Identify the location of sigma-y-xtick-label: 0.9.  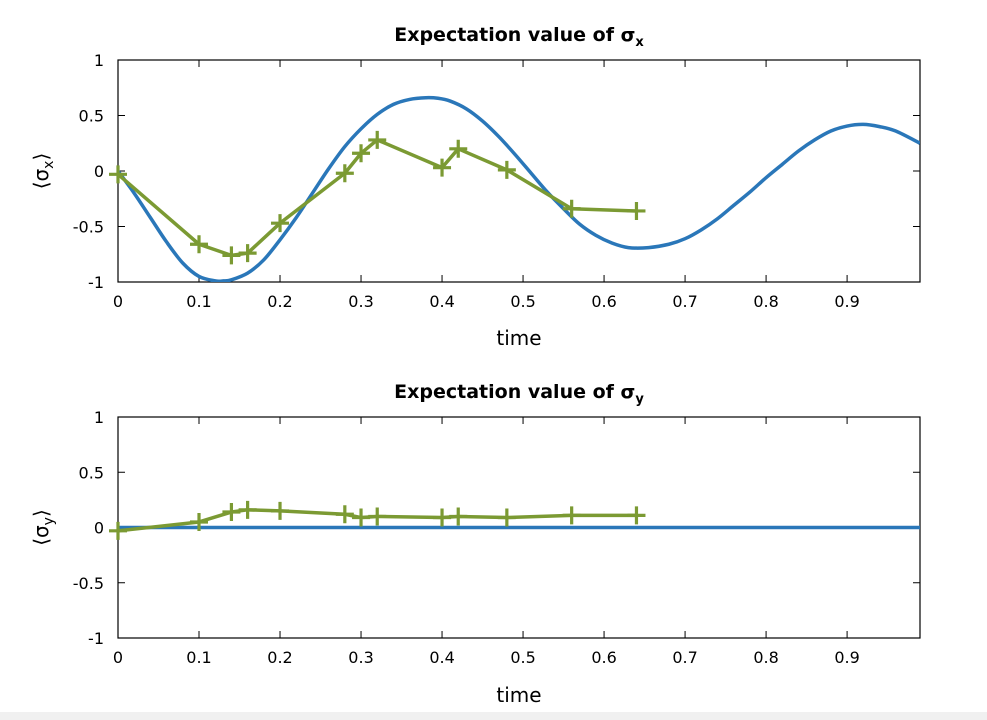
(846, 657).